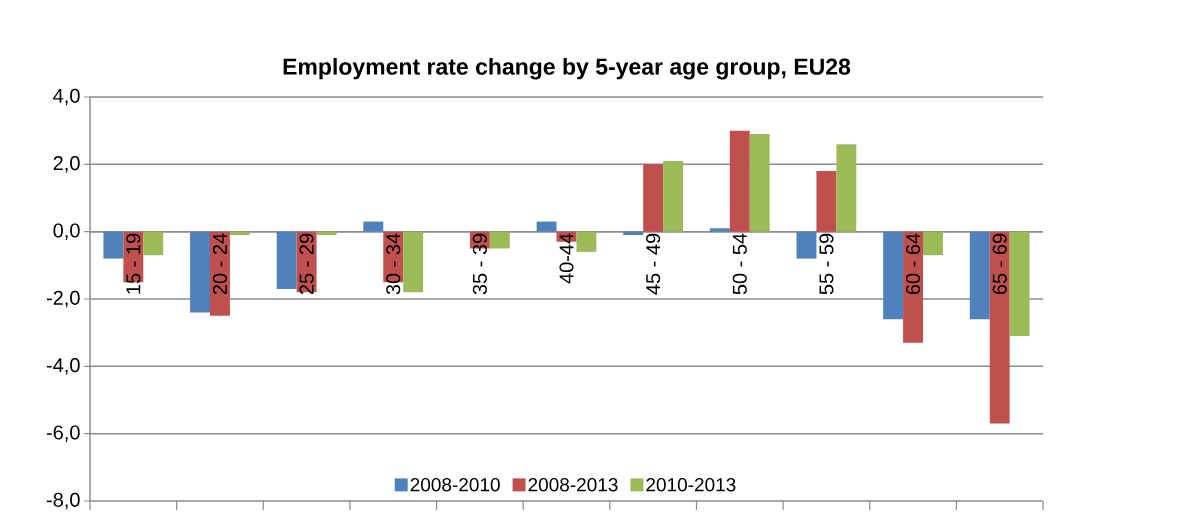 Image resolution: width=1200 pixels, height=517 pixels. What do you see at coordinates (999, 264) in the screenshot?
I see `x-tick-label: 65 - 69` at bounding box center [999, 264].